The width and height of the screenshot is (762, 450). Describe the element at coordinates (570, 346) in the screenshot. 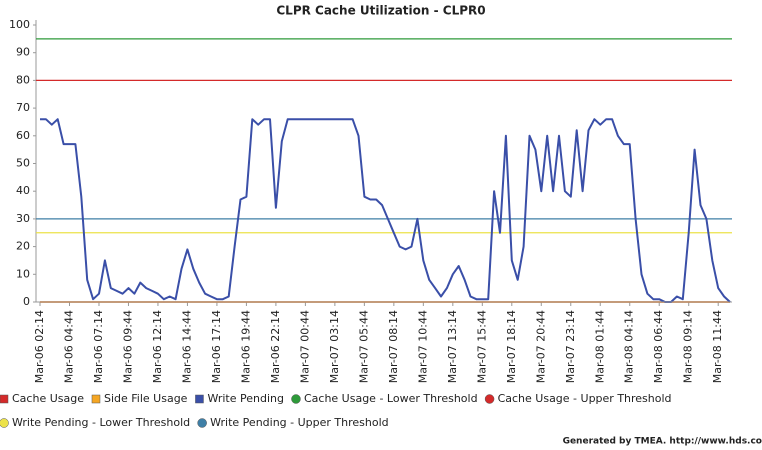

I see `x-tick-label: Mar-07 23:14` at that location.